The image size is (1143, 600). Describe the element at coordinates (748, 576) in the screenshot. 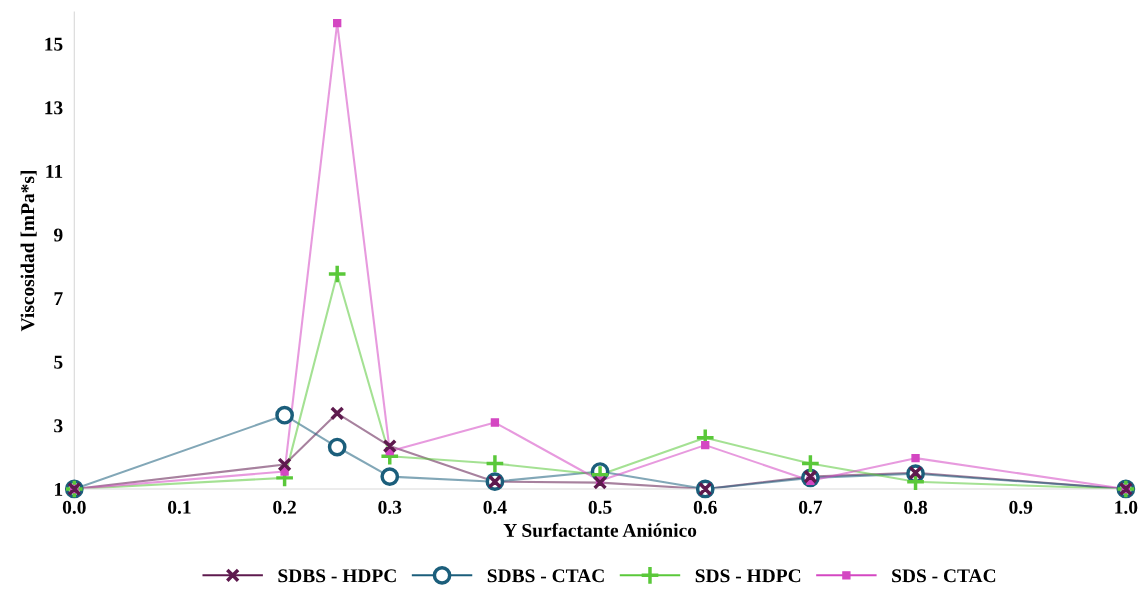

I see `legend-label: SDS - HDPC` at that location.